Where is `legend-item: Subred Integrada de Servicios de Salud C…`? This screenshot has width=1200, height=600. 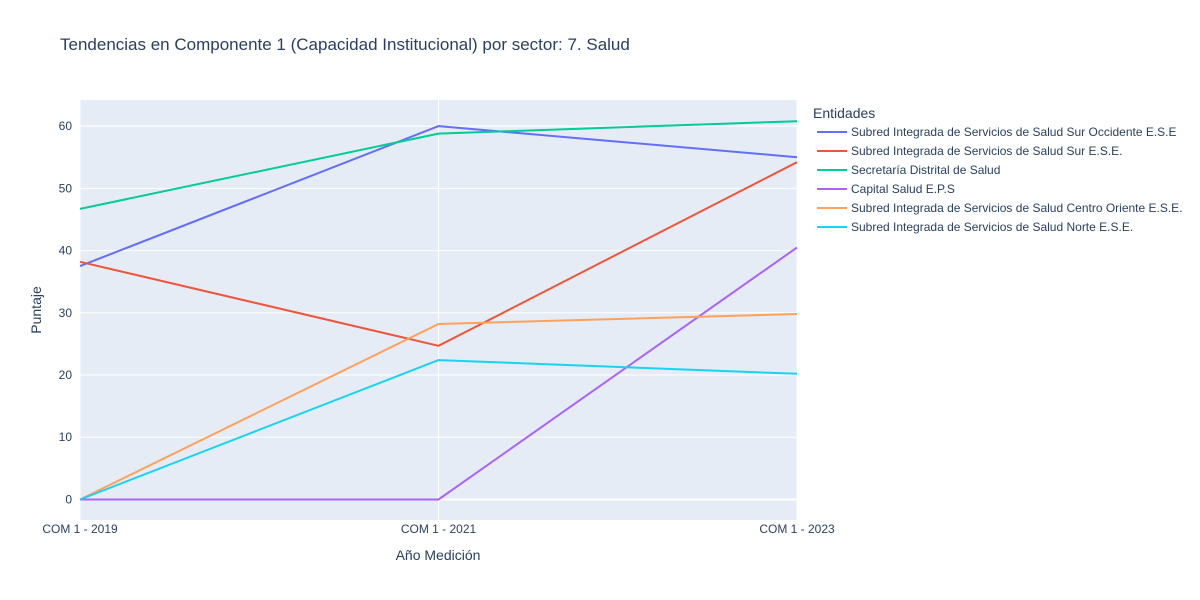 legend-item: Subred Integrada de Servicios de Salud C… is located at coordinates (1000, 208).